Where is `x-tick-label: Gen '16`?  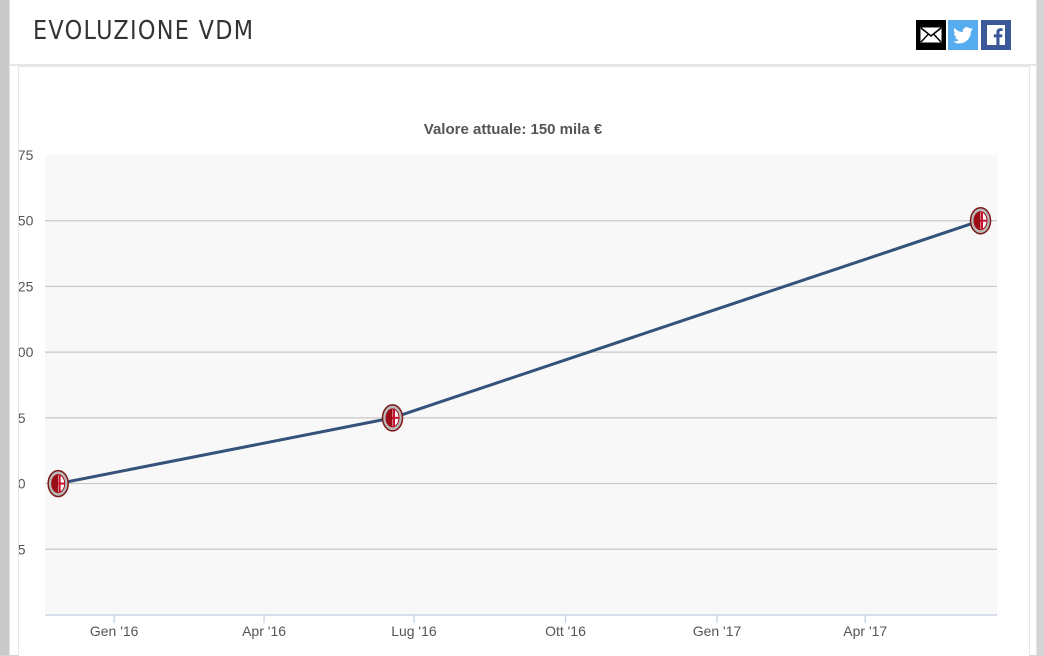
x-tick-label: Gen '16 is located at coordinates (114, 631).